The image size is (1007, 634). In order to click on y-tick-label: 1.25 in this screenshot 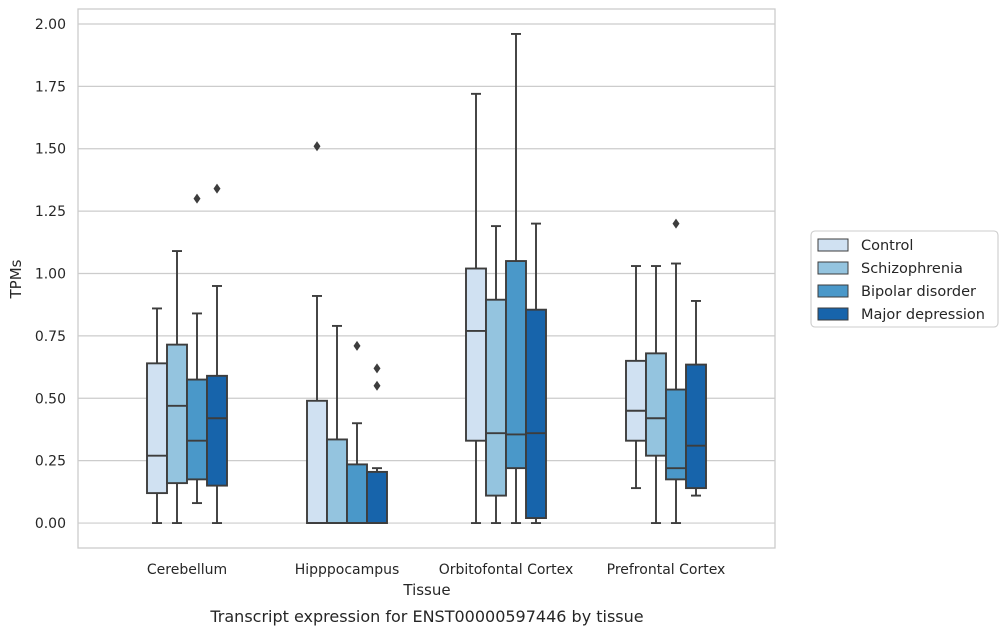, I will do `click(50, 212)`.